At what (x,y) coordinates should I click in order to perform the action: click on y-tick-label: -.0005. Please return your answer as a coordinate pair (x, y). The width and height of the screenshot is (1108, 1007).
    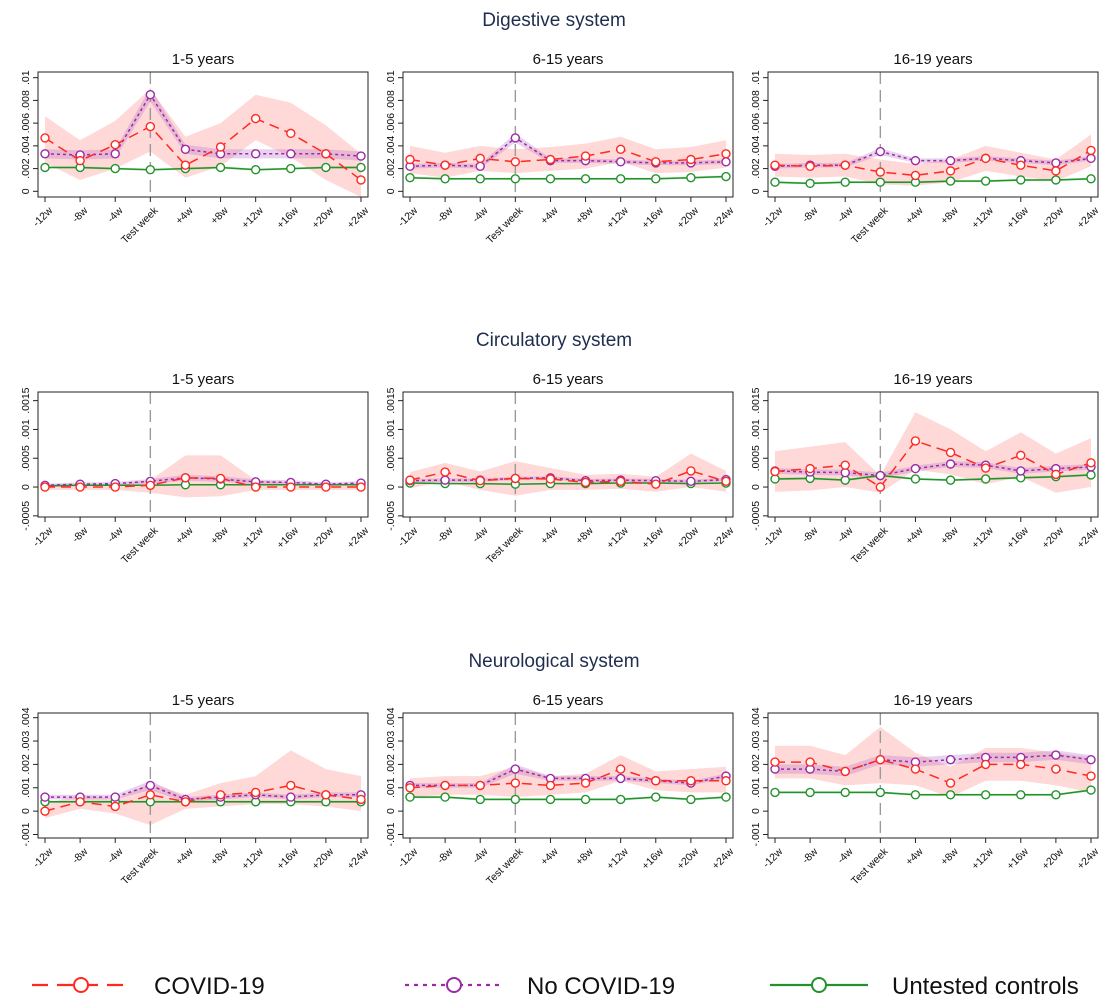
    Looking at the image, I should click on (391, 516).